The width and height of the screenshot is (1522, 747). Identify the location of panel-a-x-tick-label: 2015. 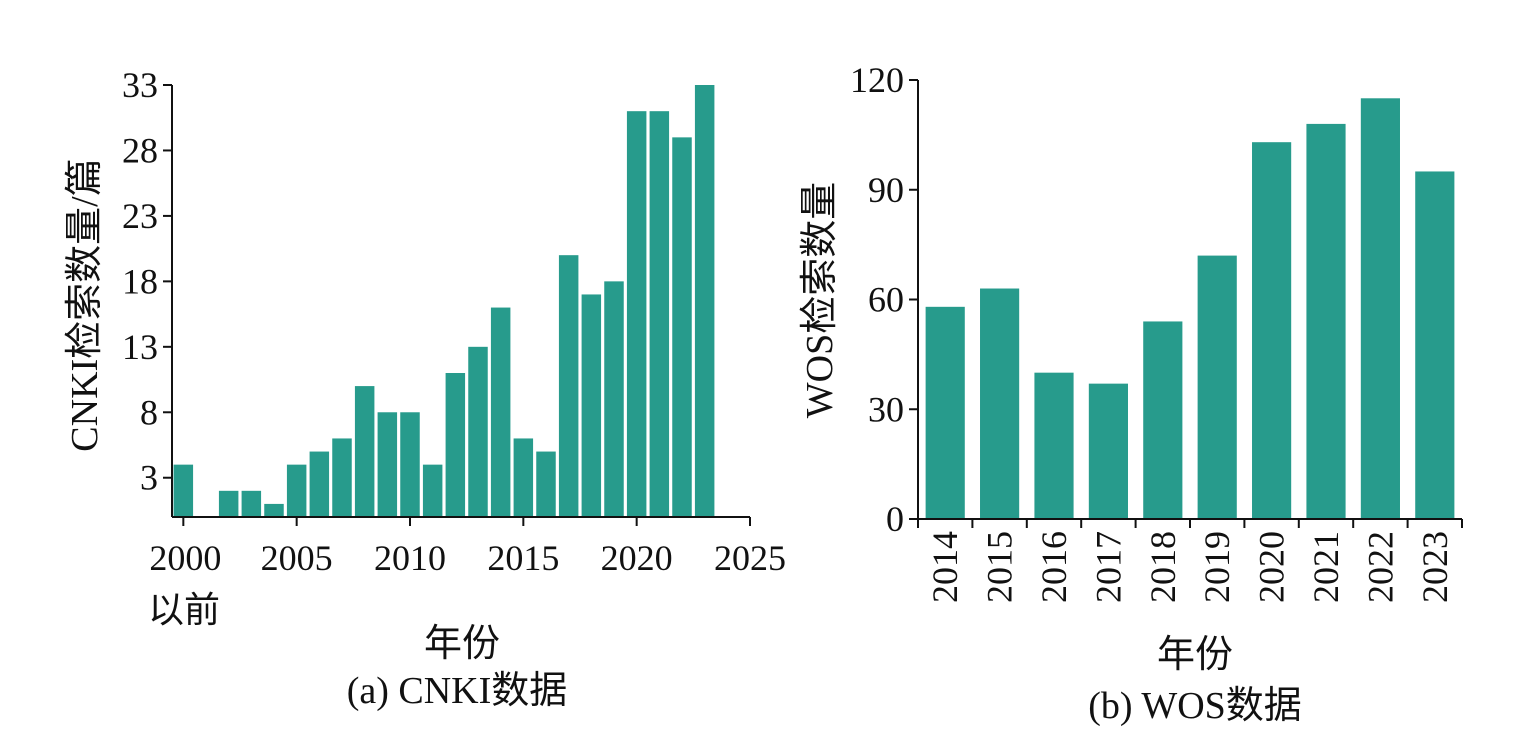
(523, 558).